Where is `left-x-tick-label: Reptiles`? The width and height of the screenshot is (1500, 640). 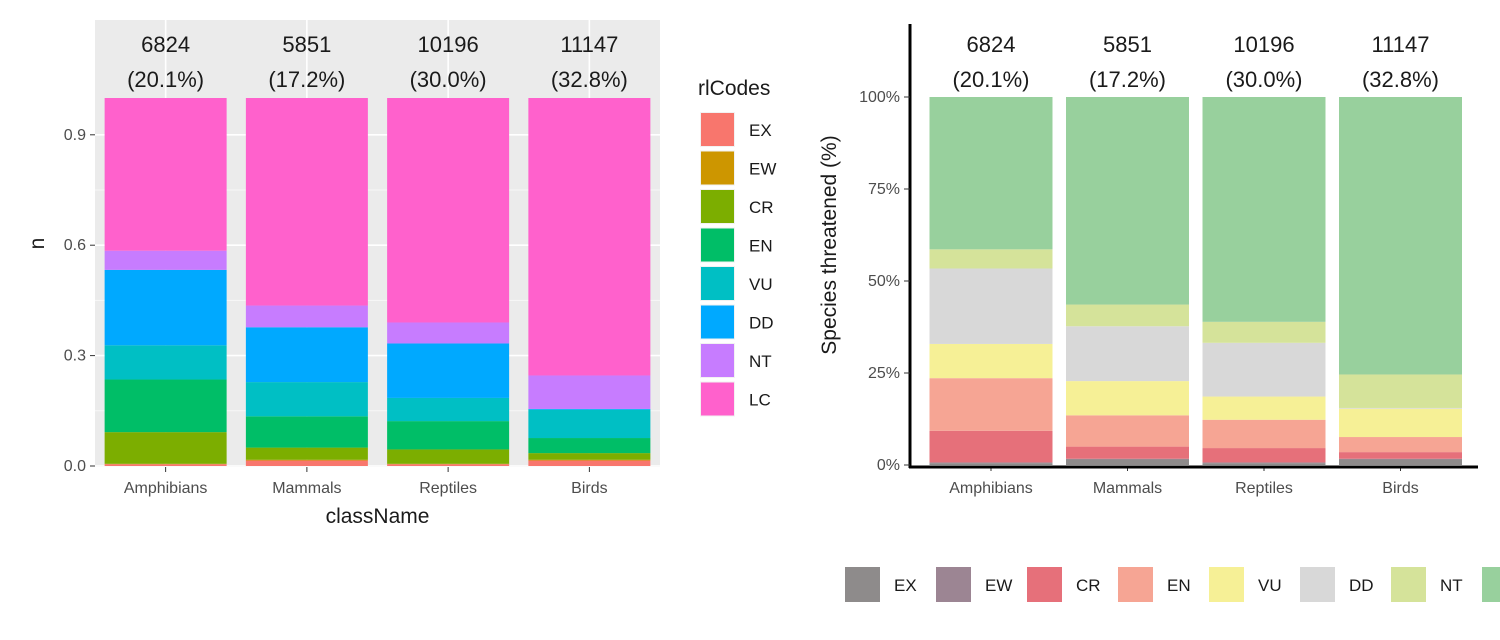 left-x-tick-label: Reptiles is located at coordinates (448, 488).